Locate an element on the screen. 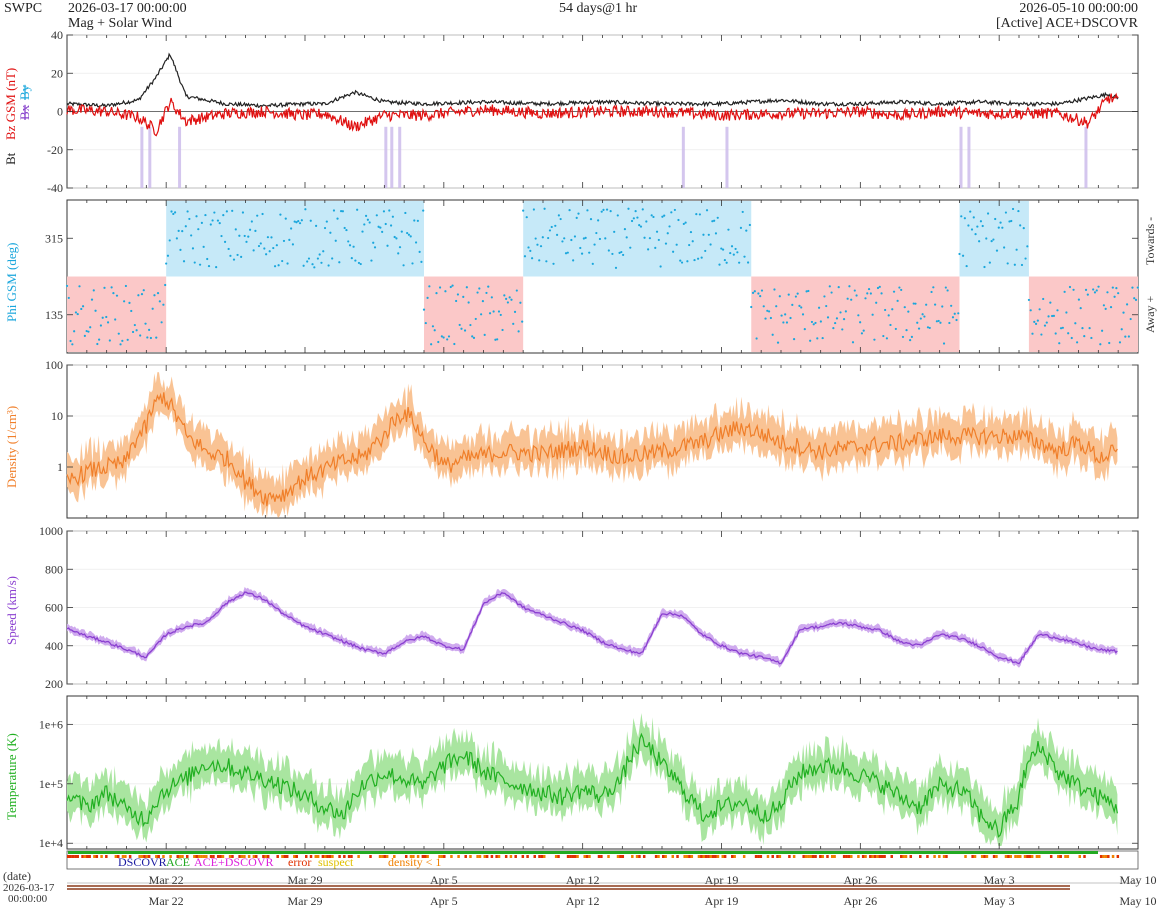 Image resolution: width=1158 pixels, height=909 pixels. x-tick-label-bottom: Apr 12 is located at coordinates (583, 901).